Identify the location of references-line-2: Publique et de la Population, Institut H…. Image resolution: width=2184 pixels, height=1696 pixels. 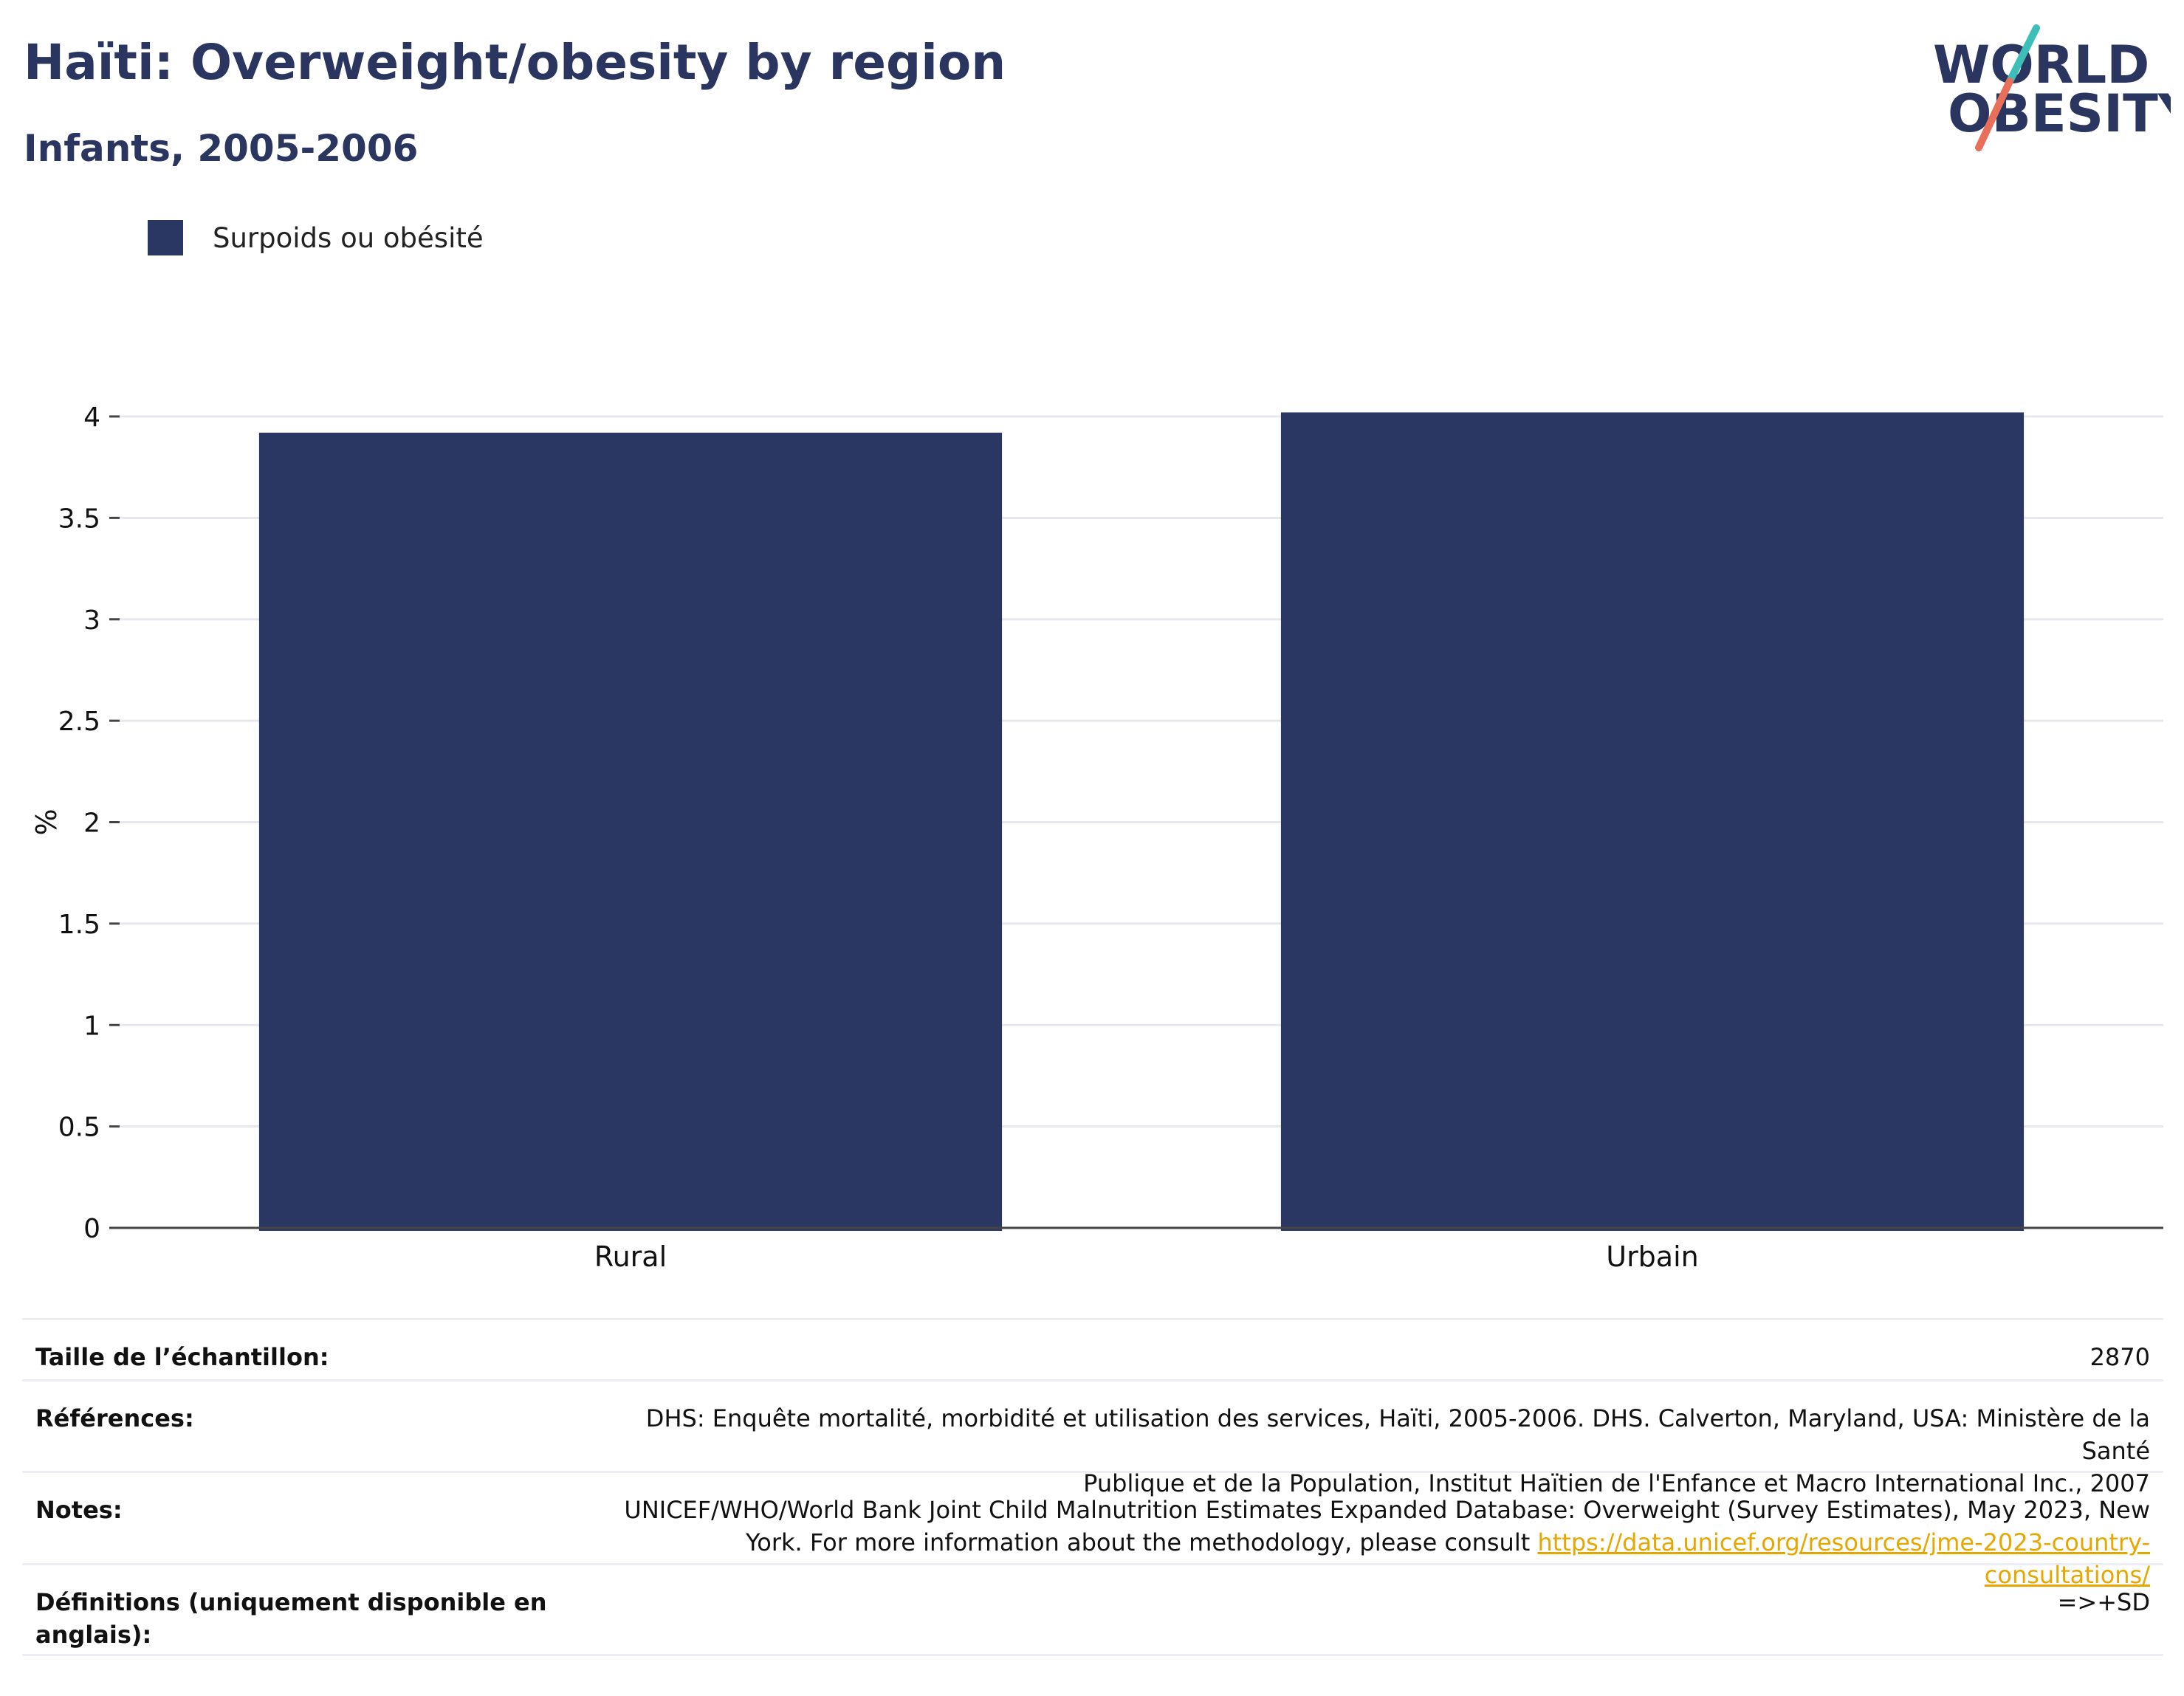
(1616, 1483).